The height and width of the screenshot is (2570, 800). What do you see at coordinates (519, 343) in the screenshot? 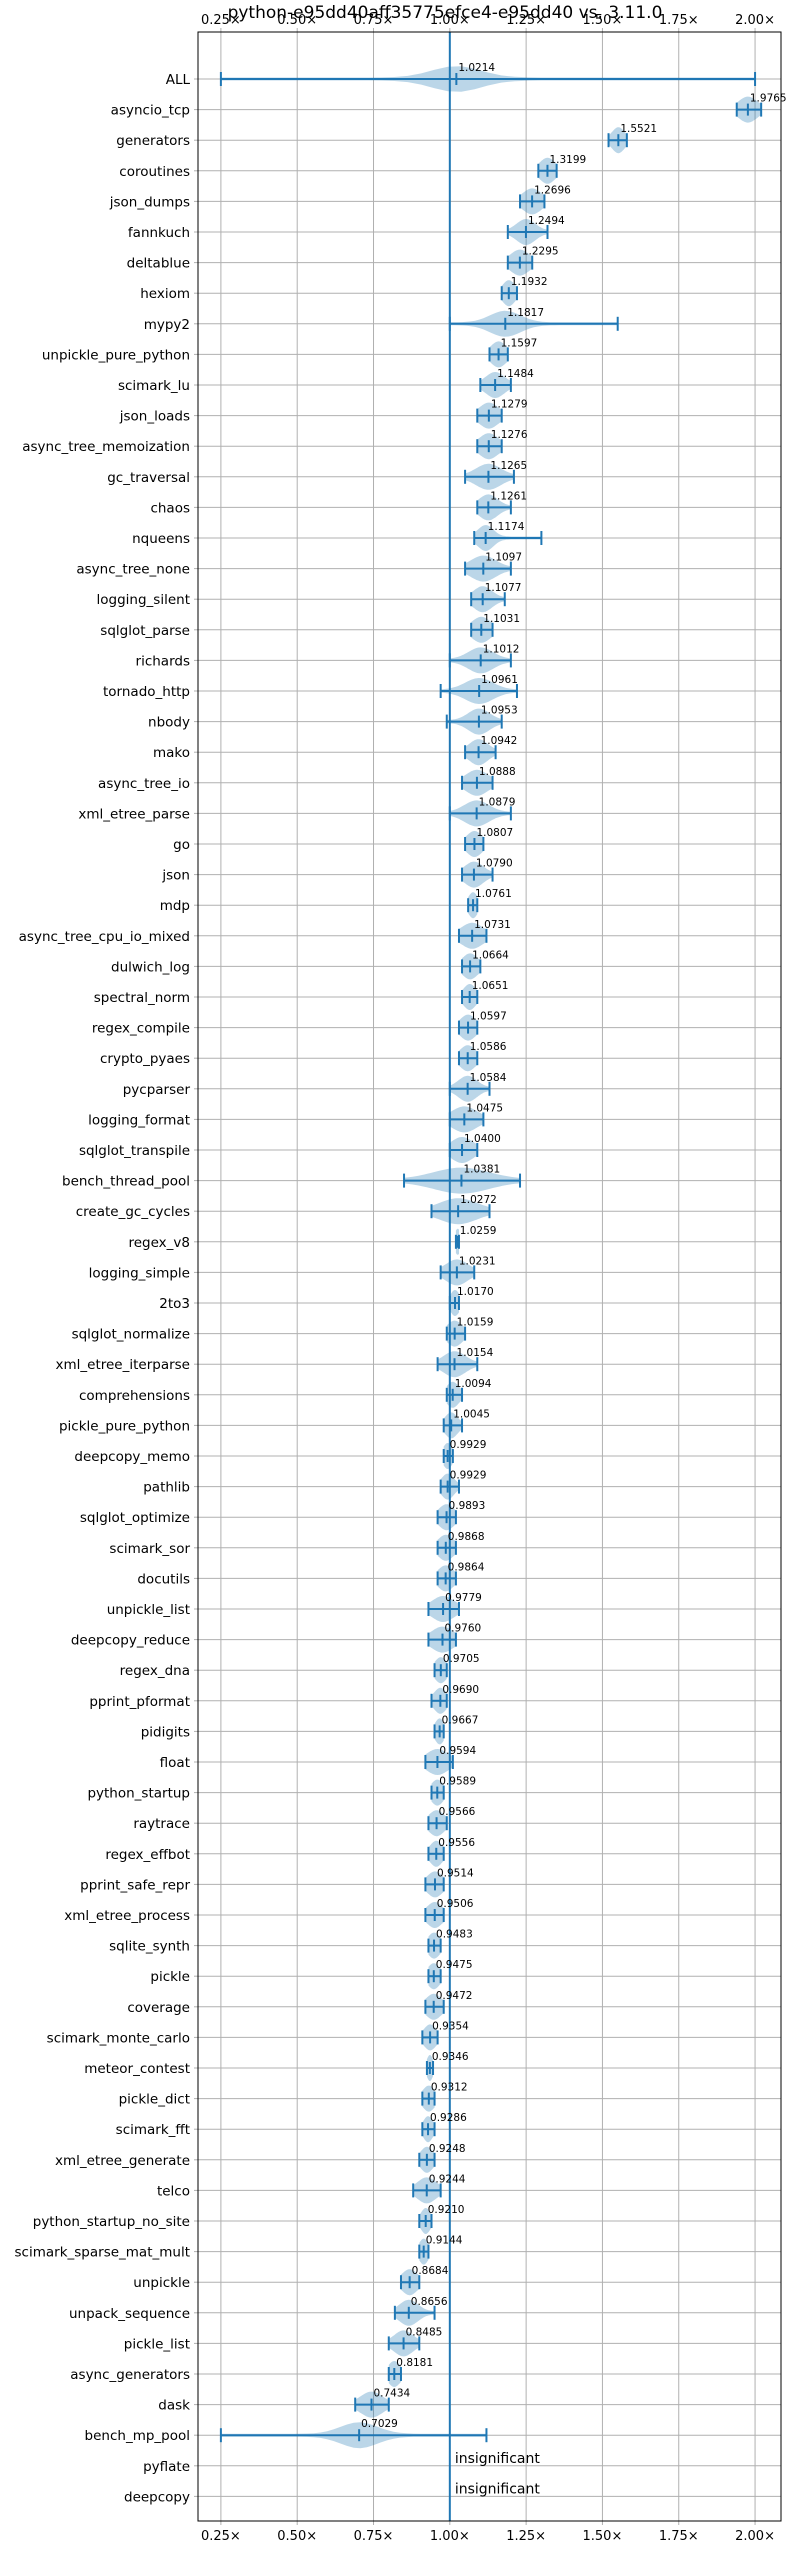
I see `value-label: 1.1597` at bounding box center [519, 343].